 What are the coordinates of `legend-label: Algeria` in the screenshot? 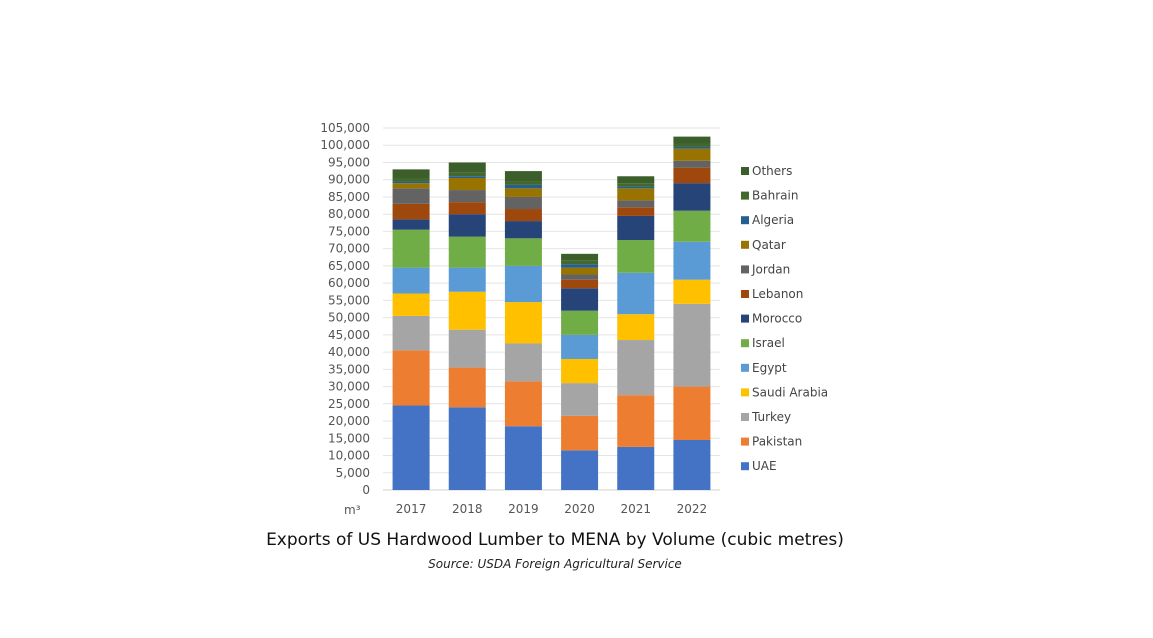 It's located at (773, 220).